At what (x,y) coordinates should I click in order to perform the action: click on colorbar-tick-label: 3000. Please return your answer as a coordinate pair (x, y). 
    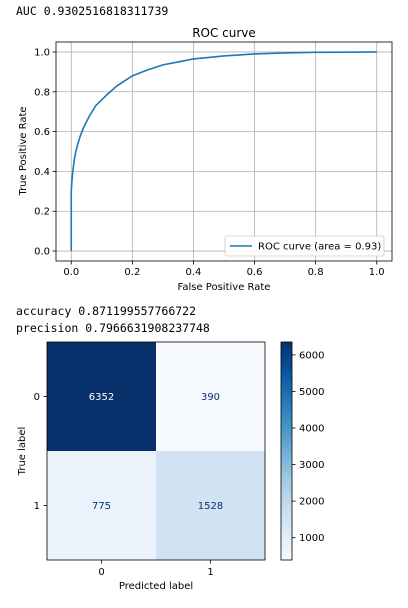
    Looking at the image, I should click on (311, 465).